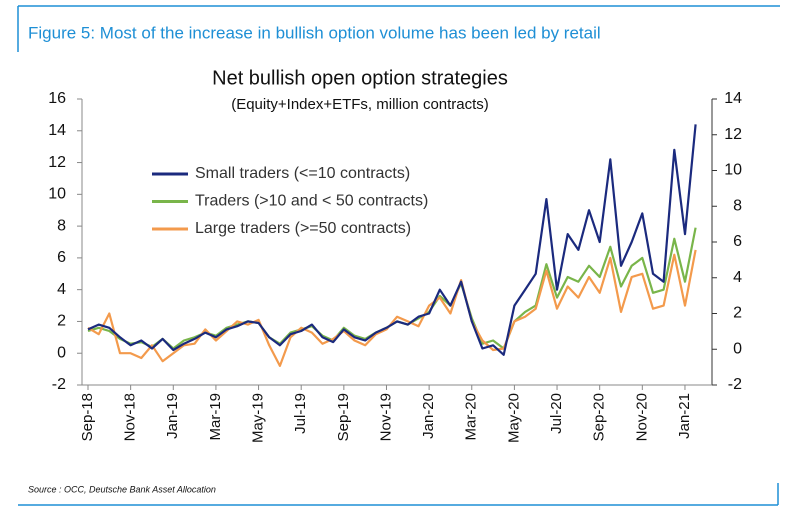  What do you see at coordinates (360, 78) in the screenshot?
I see `chart-title: Net bullish open option strategies` at bounding box center [360, 78].